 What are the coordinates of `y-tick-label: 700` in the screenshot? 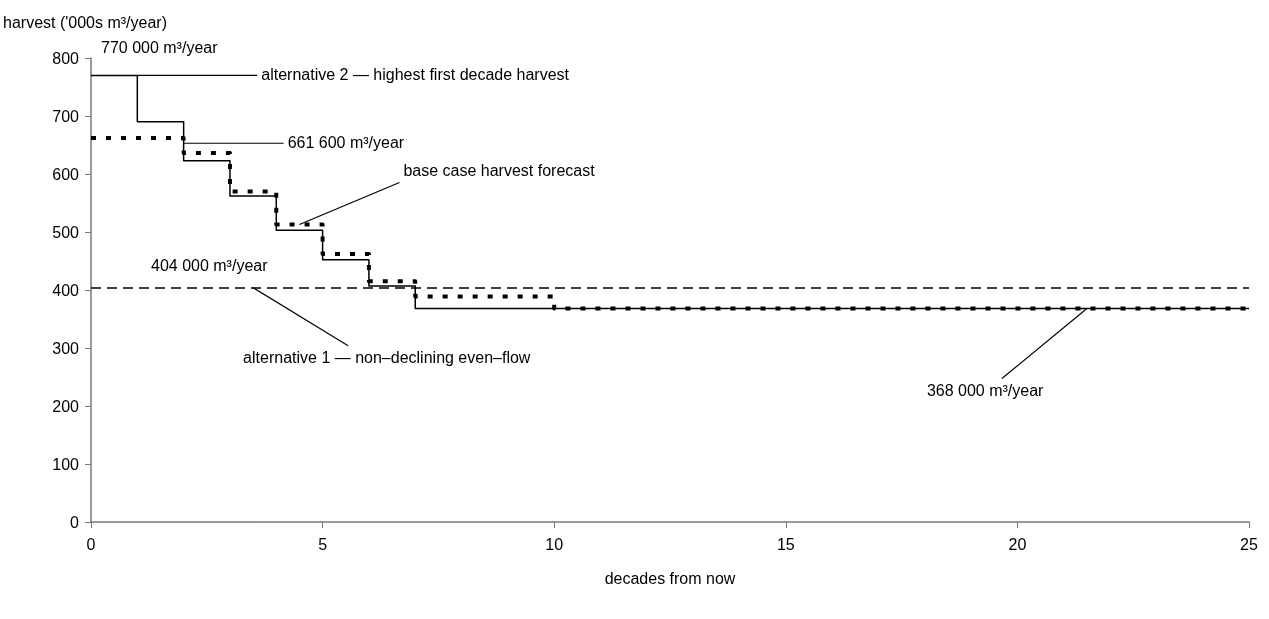 It's located at (66, 116).